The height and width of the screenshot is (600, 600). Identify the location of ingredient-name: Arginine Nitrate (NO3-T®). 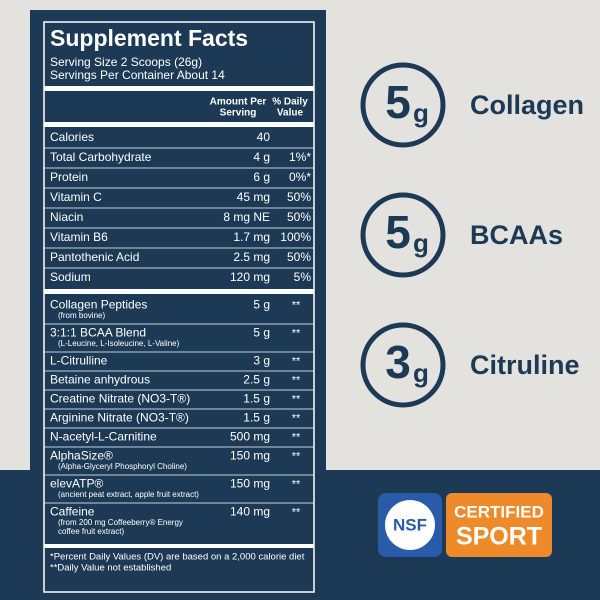
(119, 418).